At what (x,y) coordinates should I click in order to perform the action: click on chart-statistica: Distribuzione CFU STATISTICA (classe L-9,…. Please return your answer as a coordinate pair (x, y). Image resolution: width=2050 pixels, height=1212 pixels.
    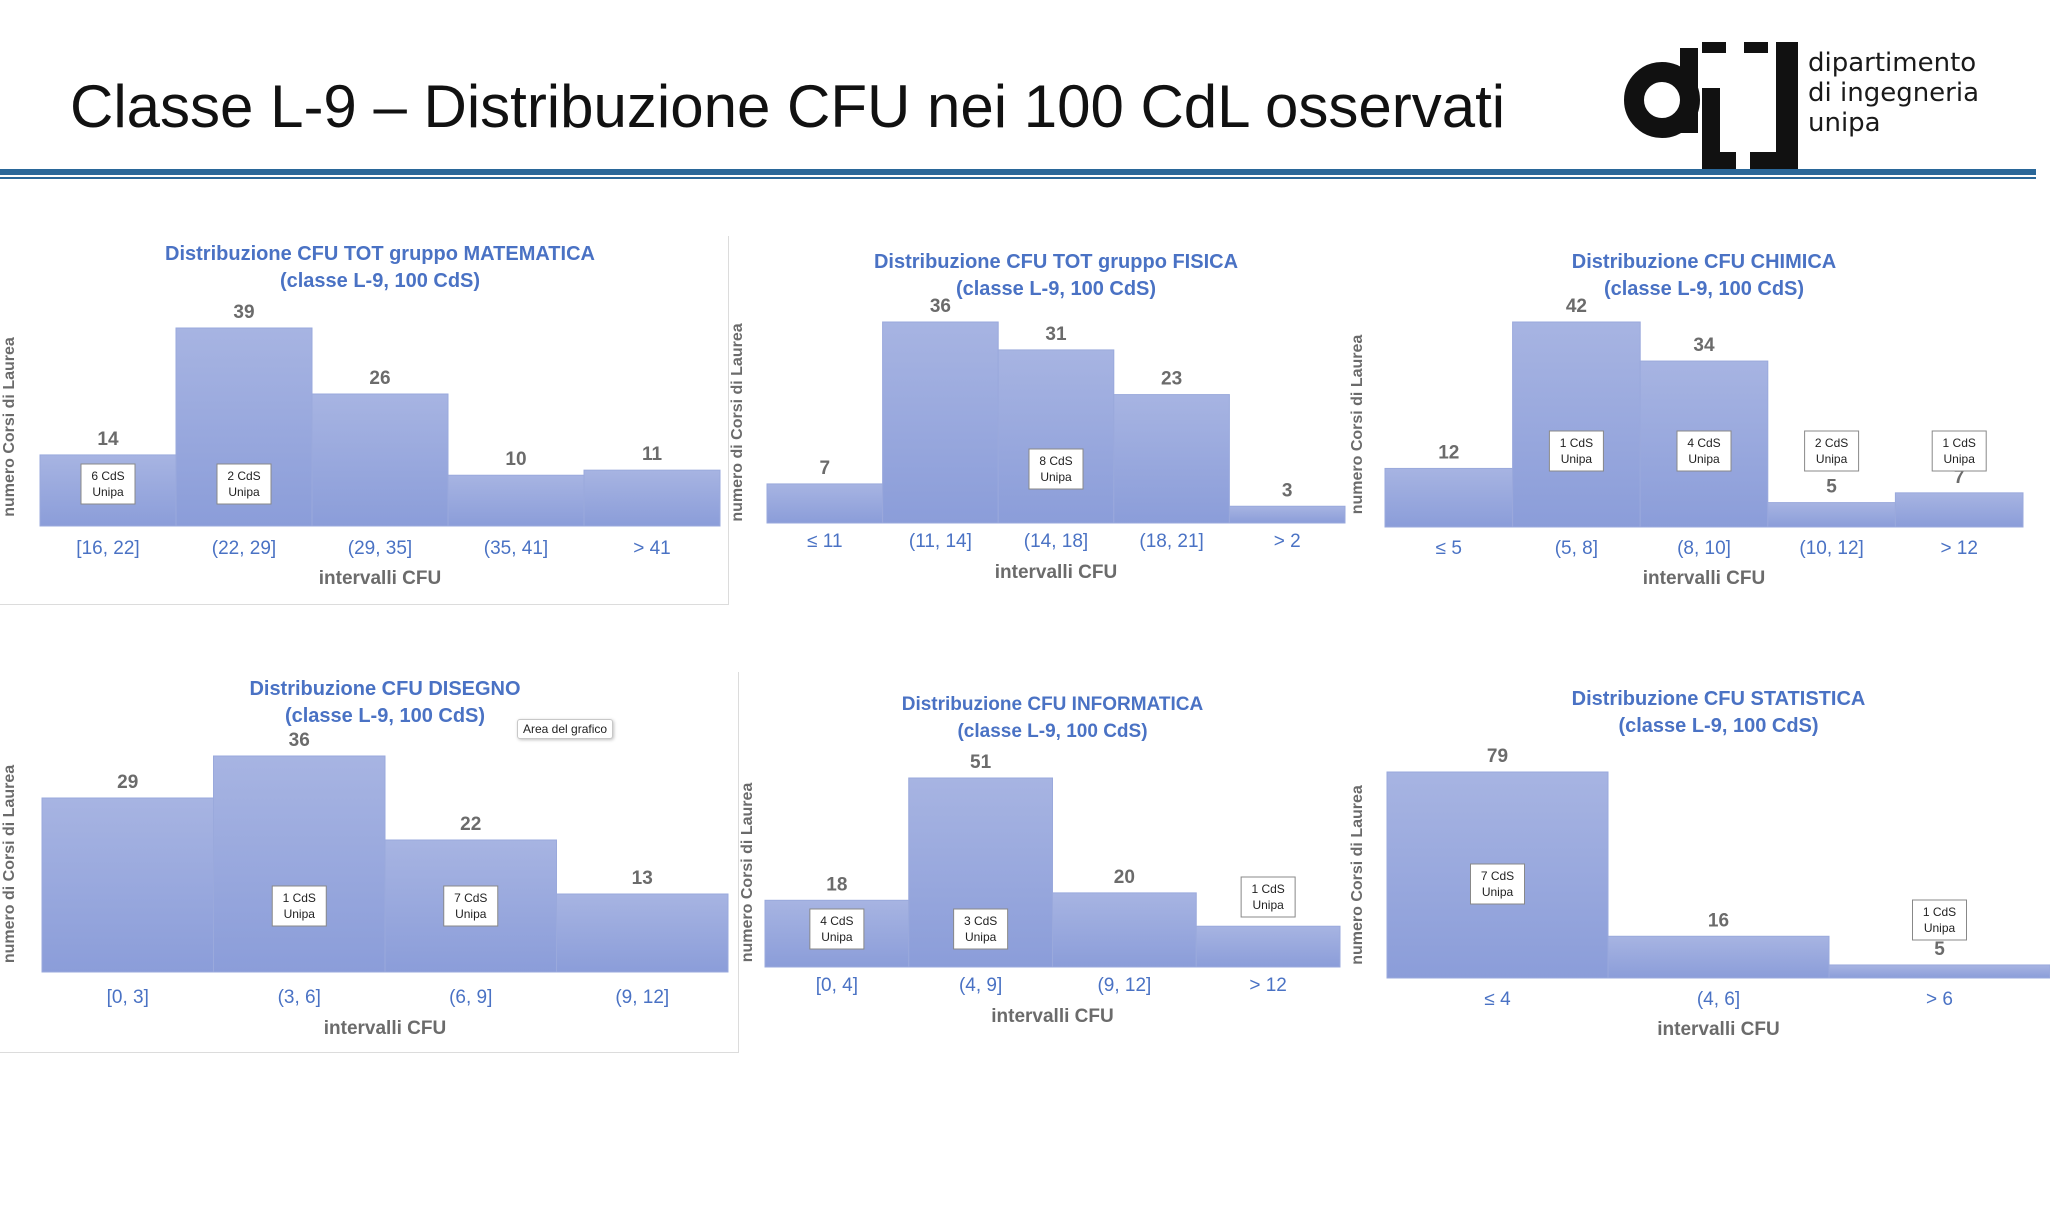
    Looking at the image, I should click on (1699, 865).